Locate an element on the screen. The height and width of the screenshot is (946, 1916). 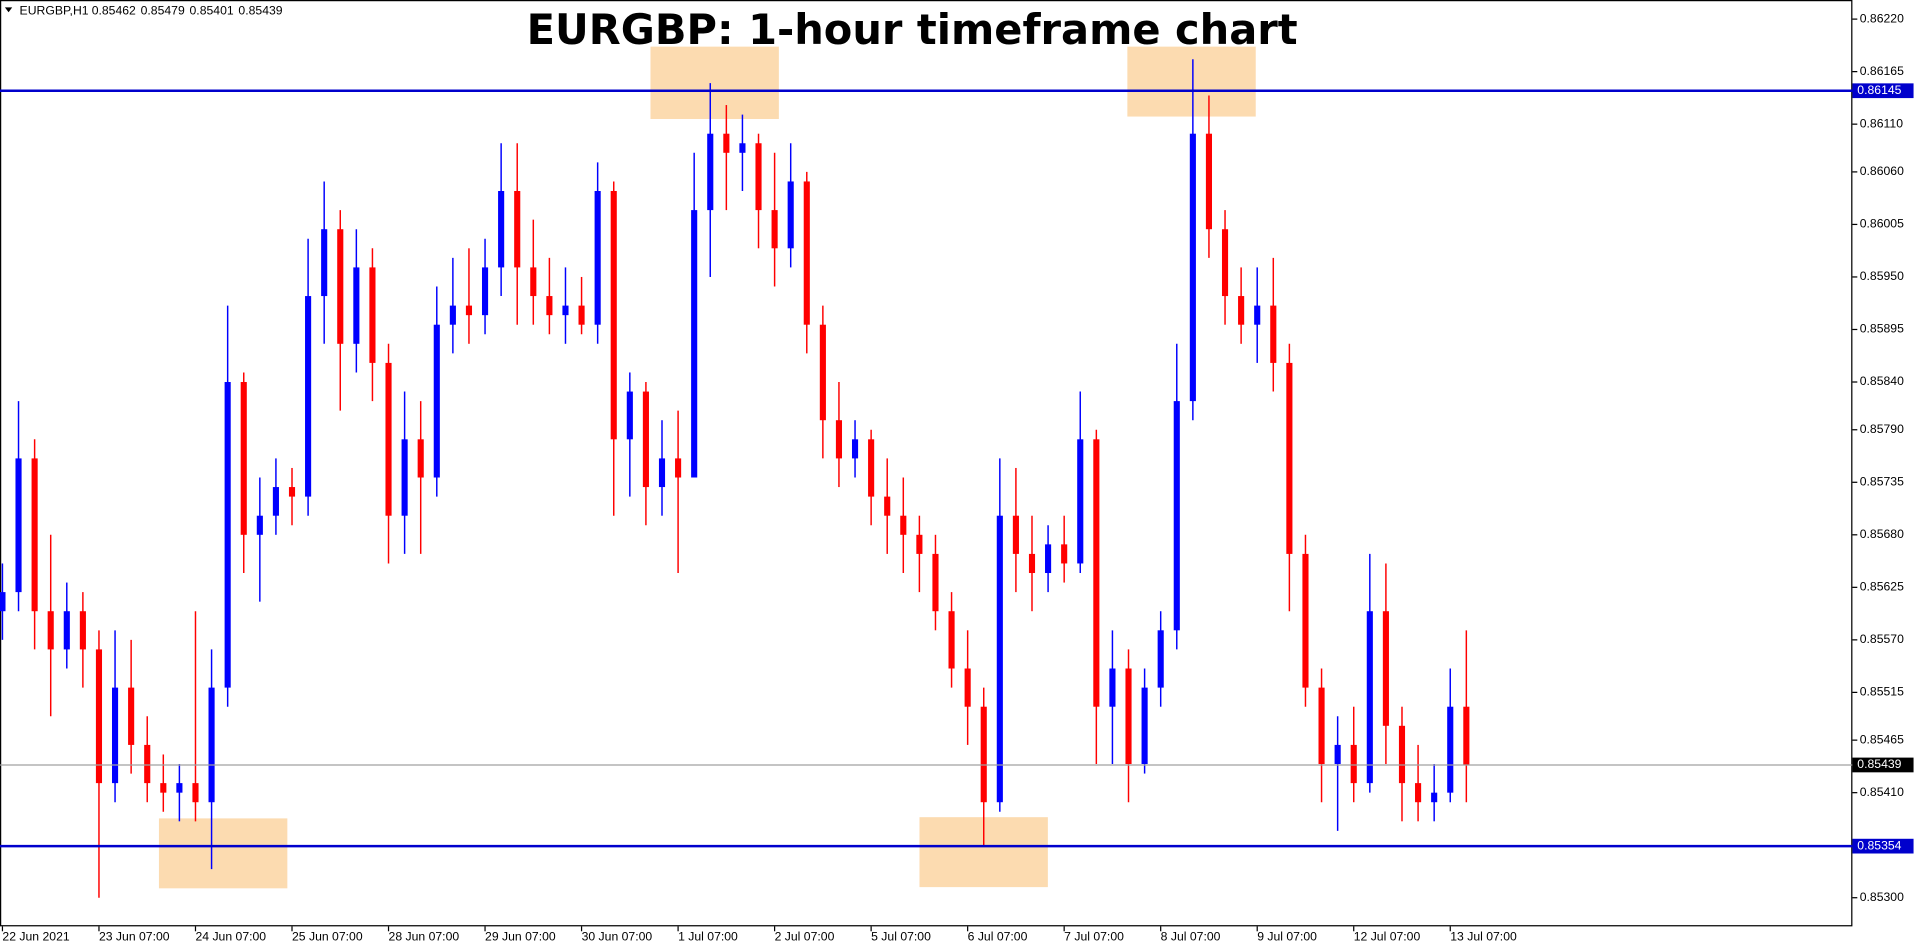
price-level-label: 0.85439 is located at coordinates (1879, 764).